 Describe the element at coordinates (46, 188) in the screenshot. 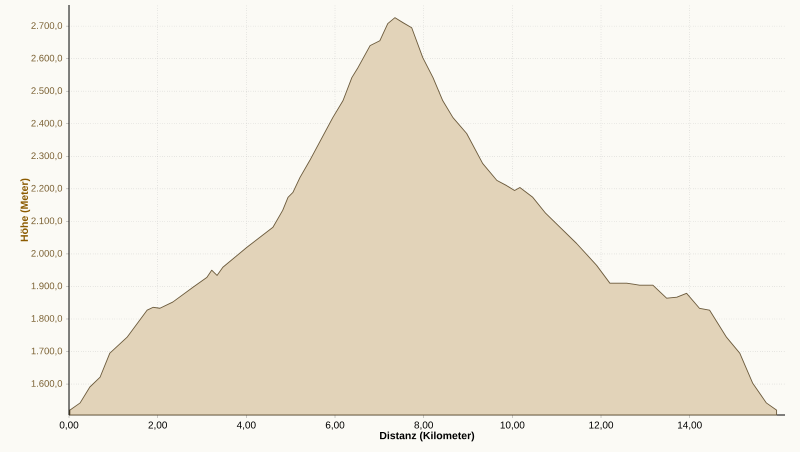

I see `y-tick-label: 2.200,0` at that location.